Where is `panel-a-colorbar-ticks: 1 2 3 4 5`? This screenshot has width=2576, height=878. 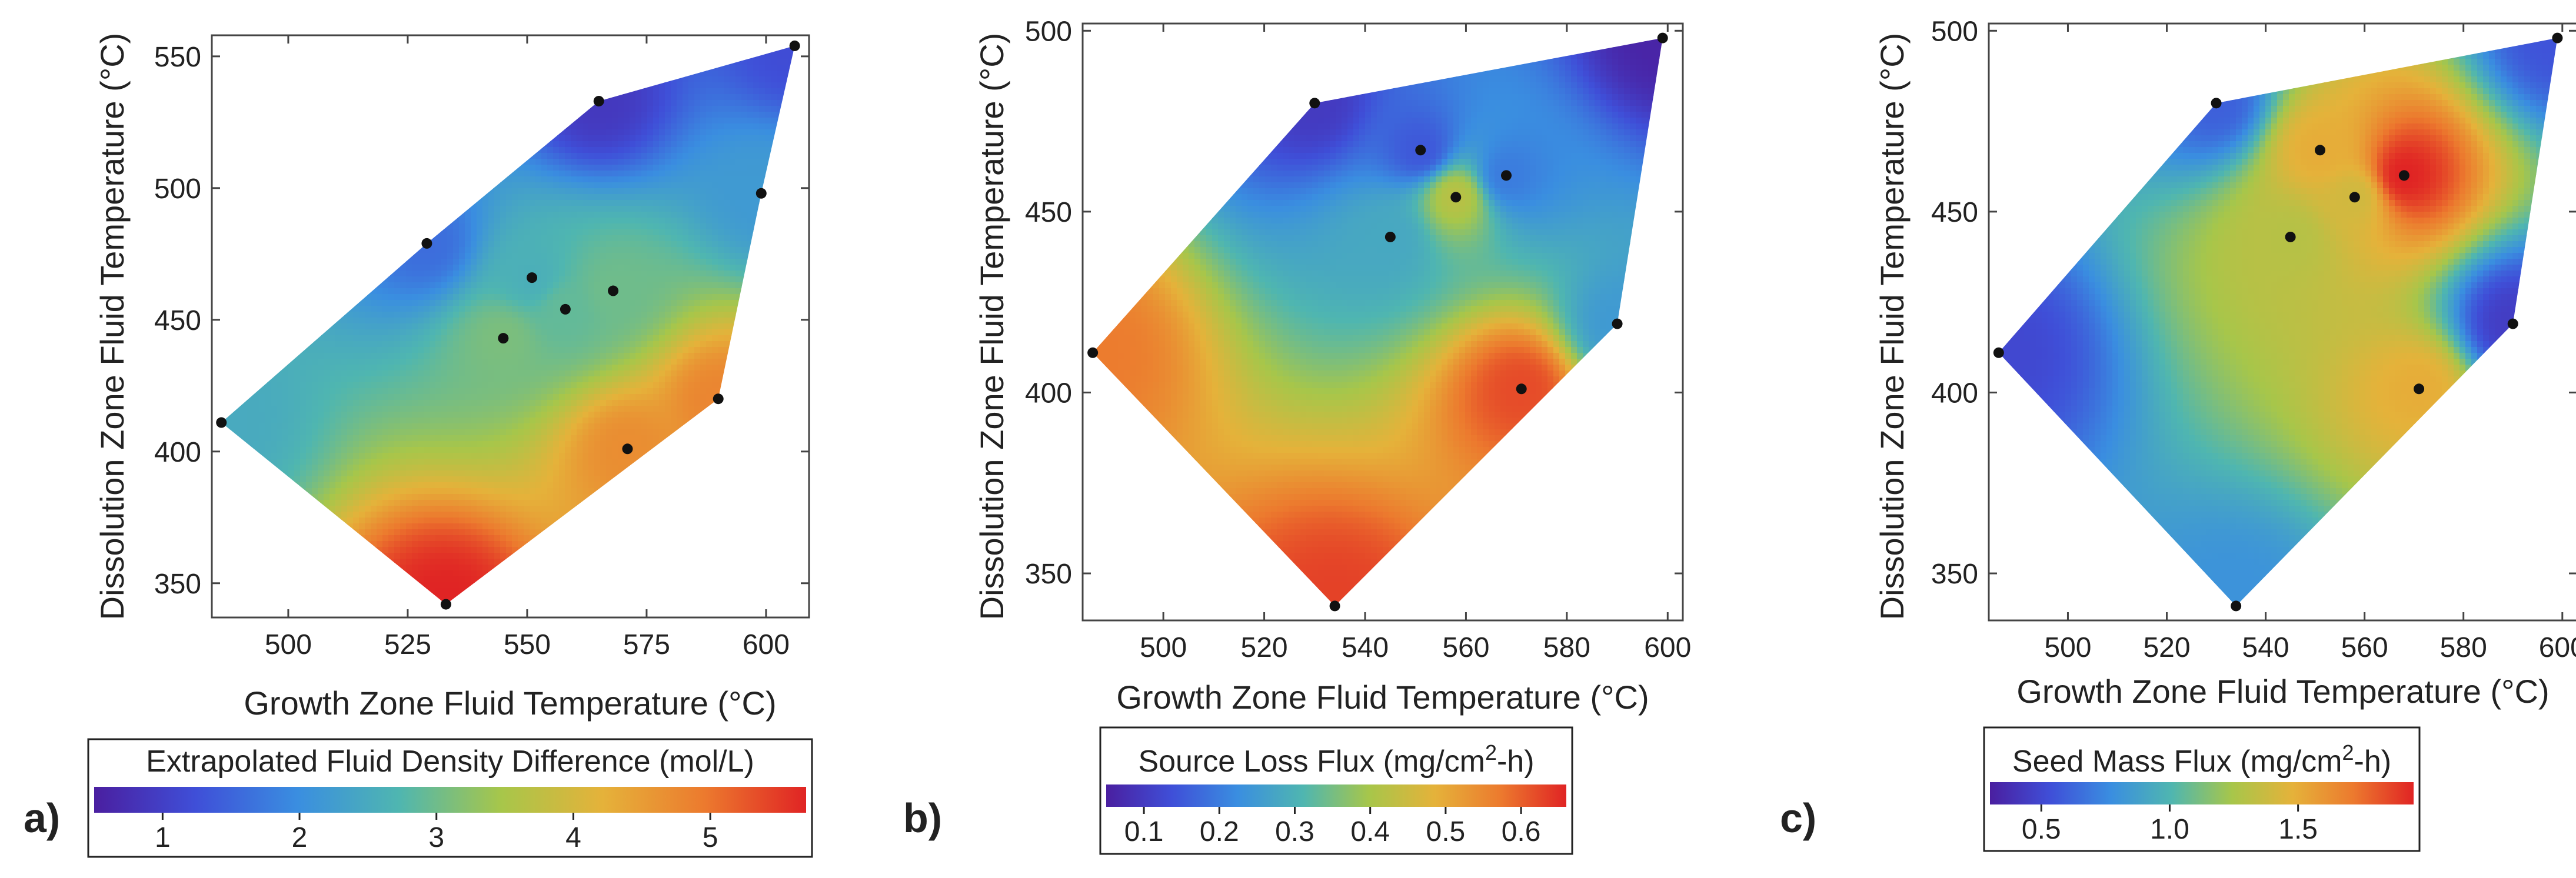 panel-a-colorbar-ticks: 1 2 3 4 5 is located at coordinates (436, 833).